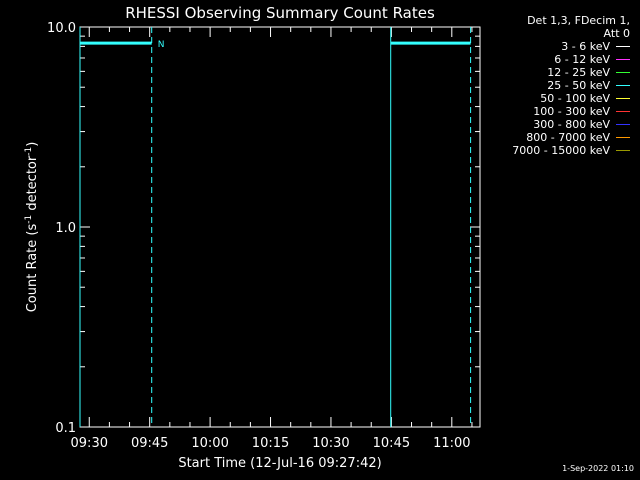  I want to click on legend-item: 3 - 6 keV, so click(556, 46).